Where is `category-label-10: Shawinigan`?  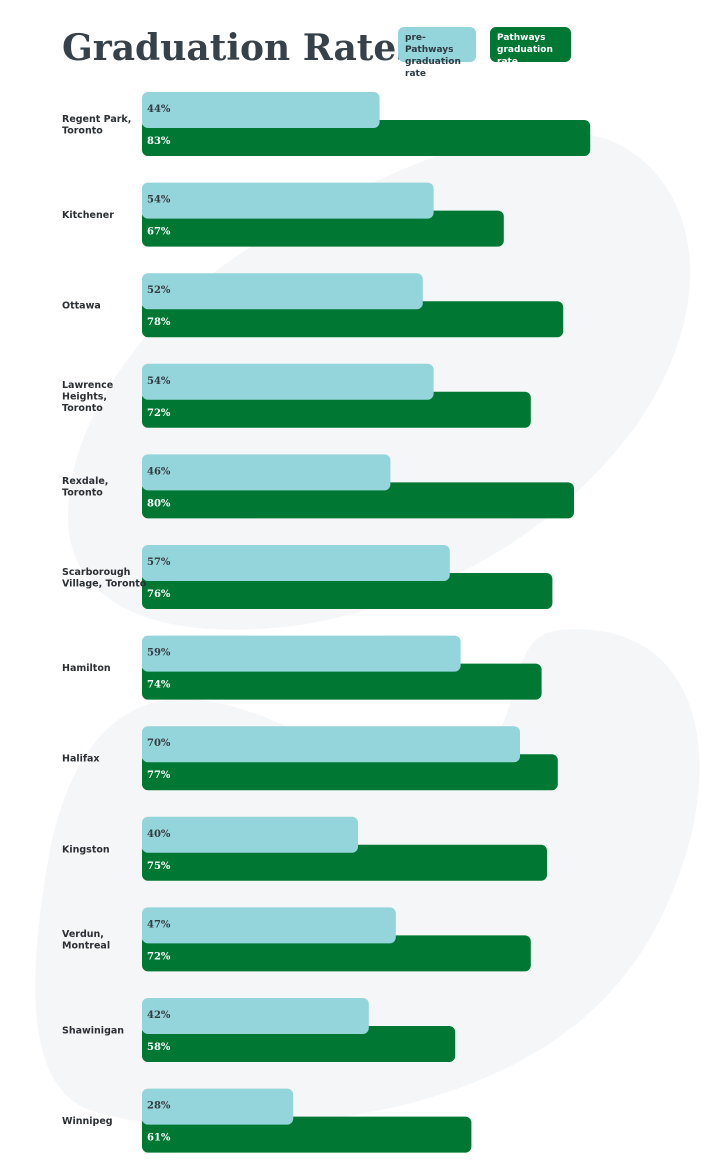
category-label-10: Shawinigan is located at coordinates (93, 1031).